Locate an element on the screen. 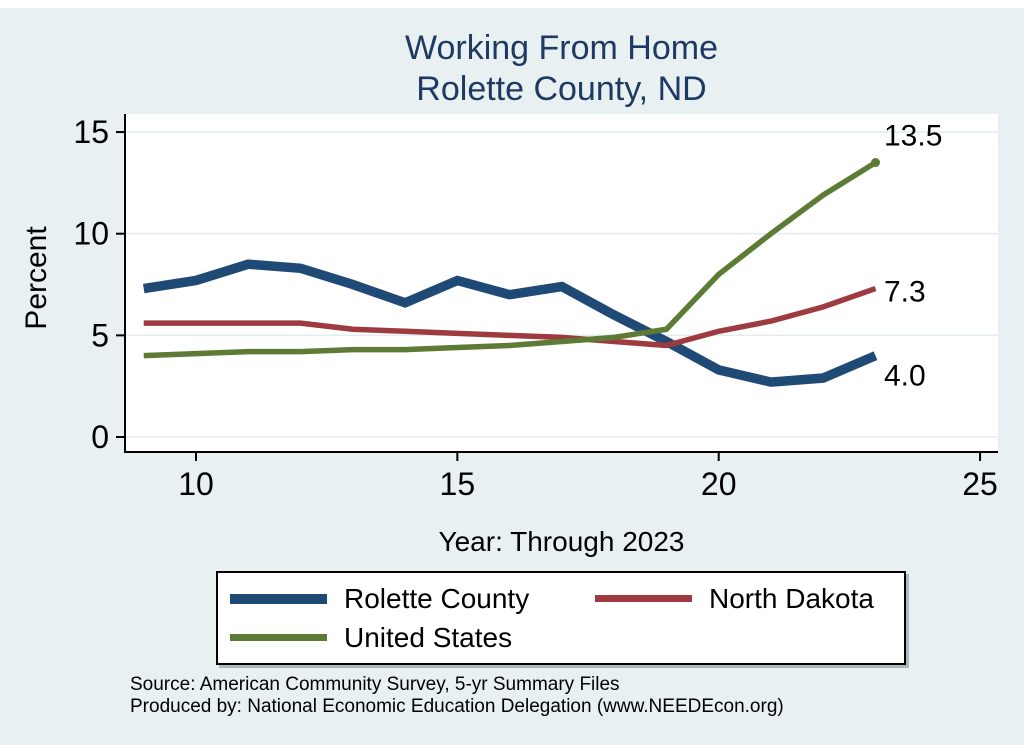 The height and width of the screenshot is (745, 1024). legend-label-rolette-county: Rolette County is located at coordinates (437, 598).